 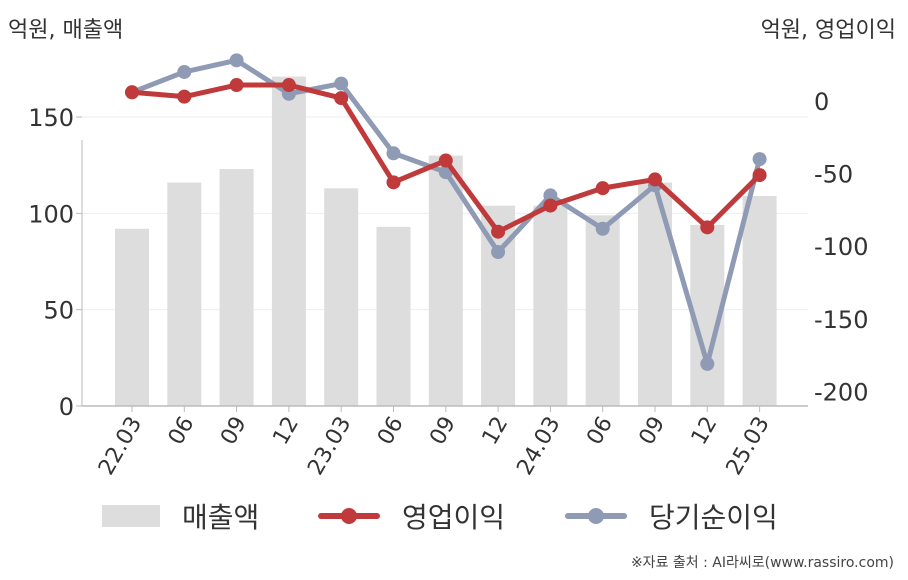 I want to click on right-tick-label: 0, so click(x=821, y=102).